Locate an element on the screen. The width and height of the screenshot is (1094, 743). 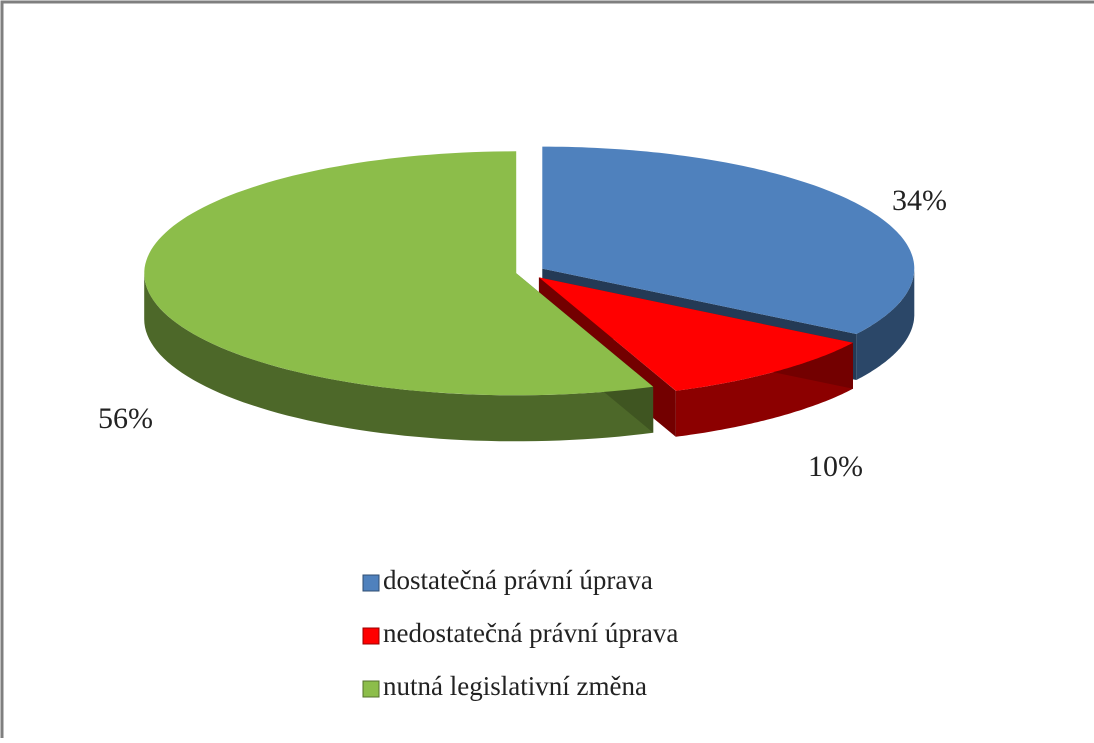
legend-label: nutná legislativní změna is located at coordinates (515, 686).